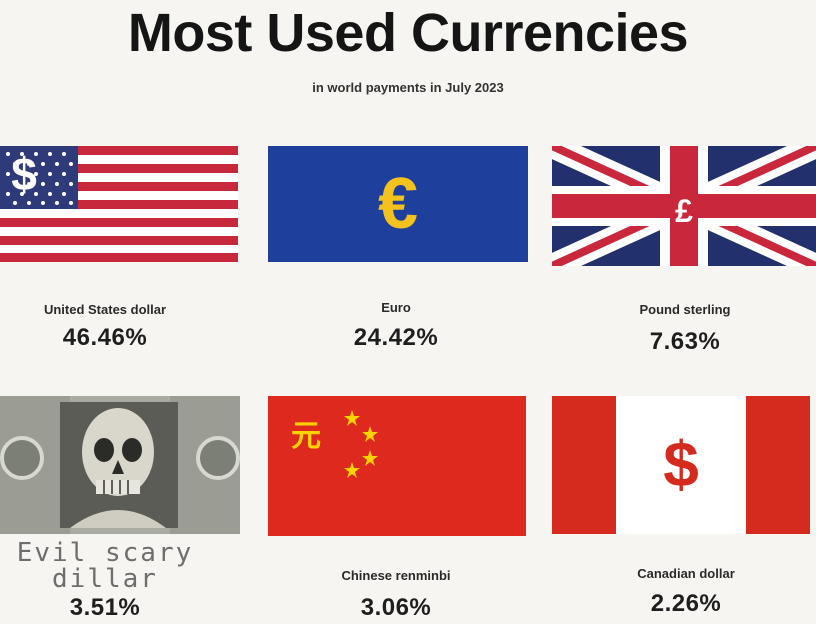  I want to click on pound-symbol: £, so click(684, 211).